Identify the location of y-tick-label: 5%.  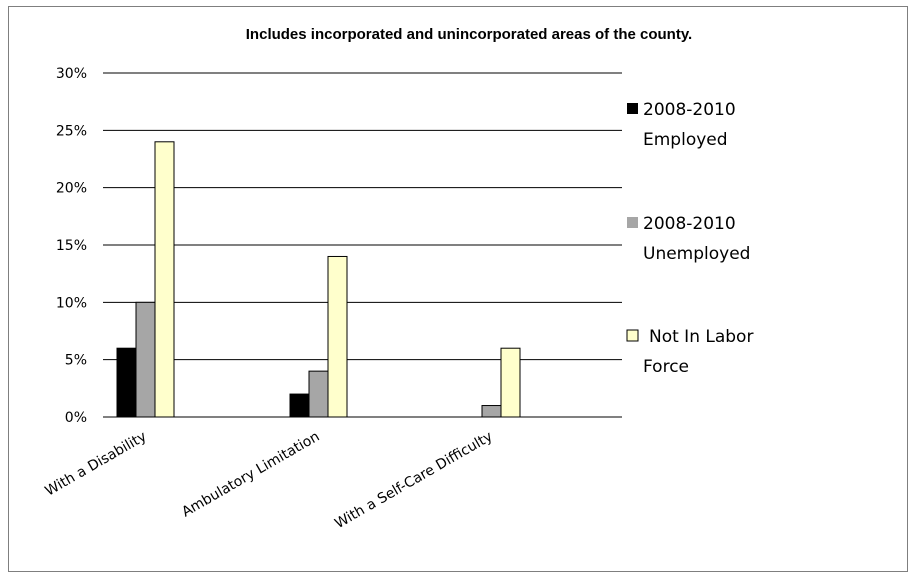
(76, 361).